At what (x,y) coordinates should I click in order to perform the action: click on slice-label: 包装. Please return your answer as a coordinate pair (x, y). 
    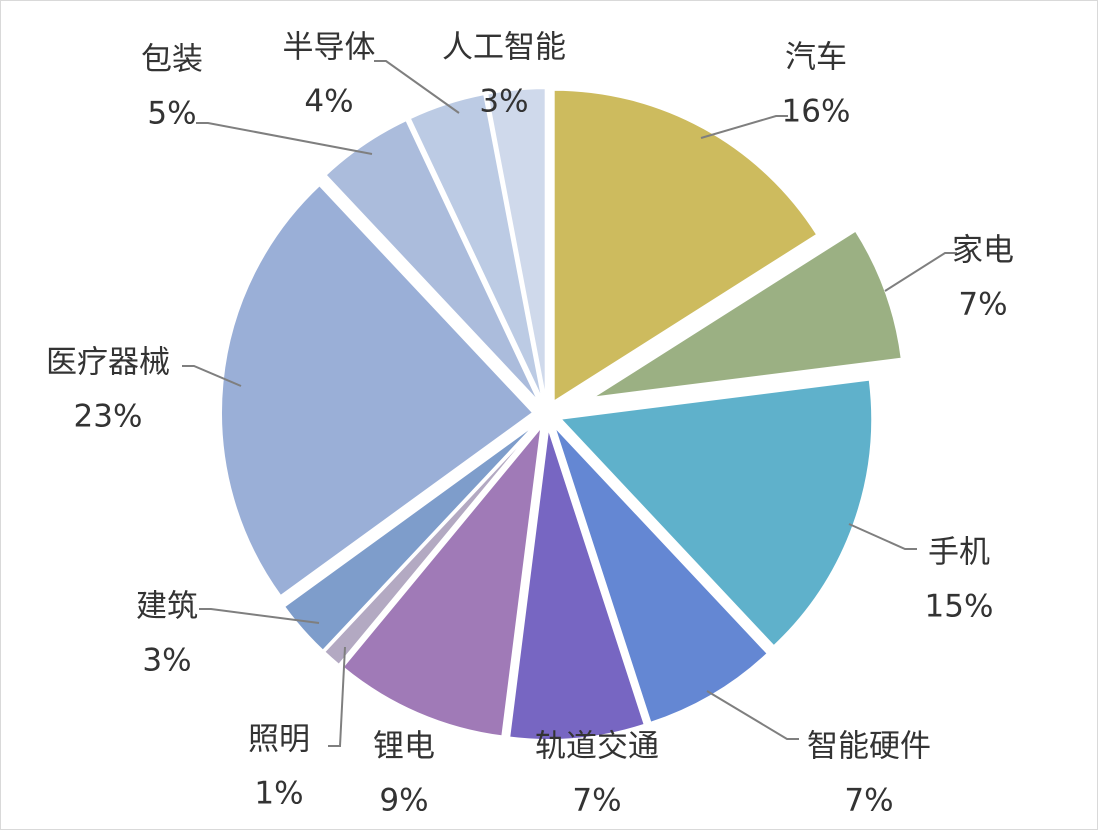
    Looking at the image, I should click on (172, 60).